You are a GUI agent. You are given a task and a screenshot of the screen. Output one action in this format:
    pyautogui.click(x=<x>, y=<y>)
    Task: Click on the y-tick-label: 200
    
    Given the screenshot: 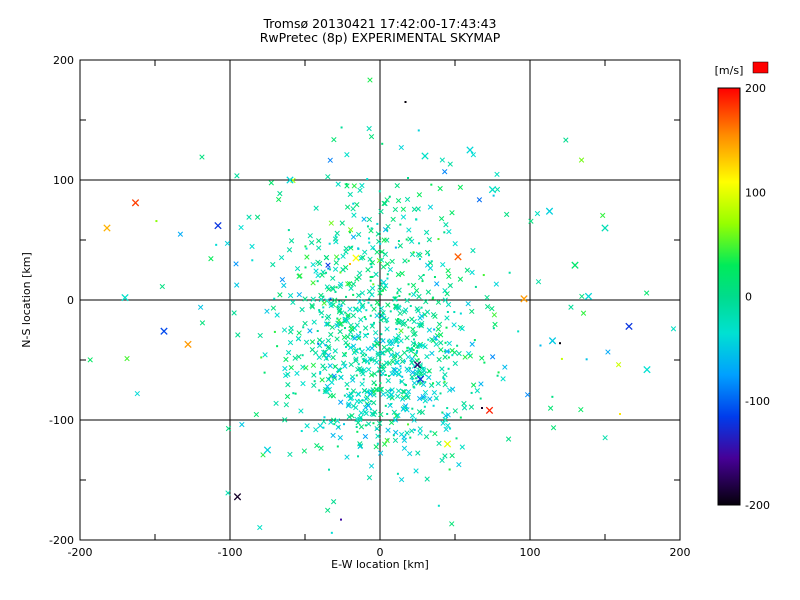 What is the action you would take?
    pyautogui.click(x=63, y=60)
    